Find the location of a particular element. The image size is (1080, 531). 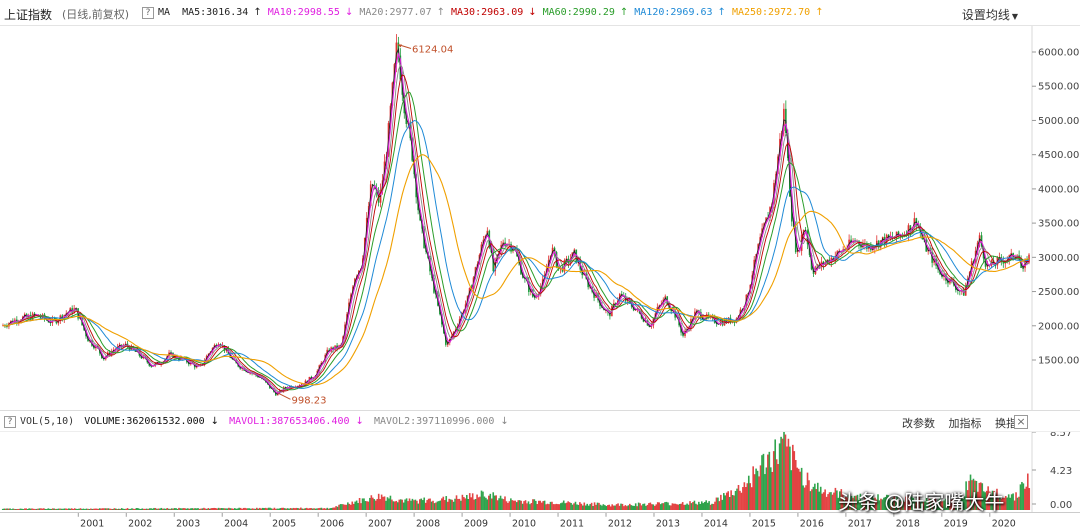

edit-params-button: 改参数 is located at coordinates (918, 423).